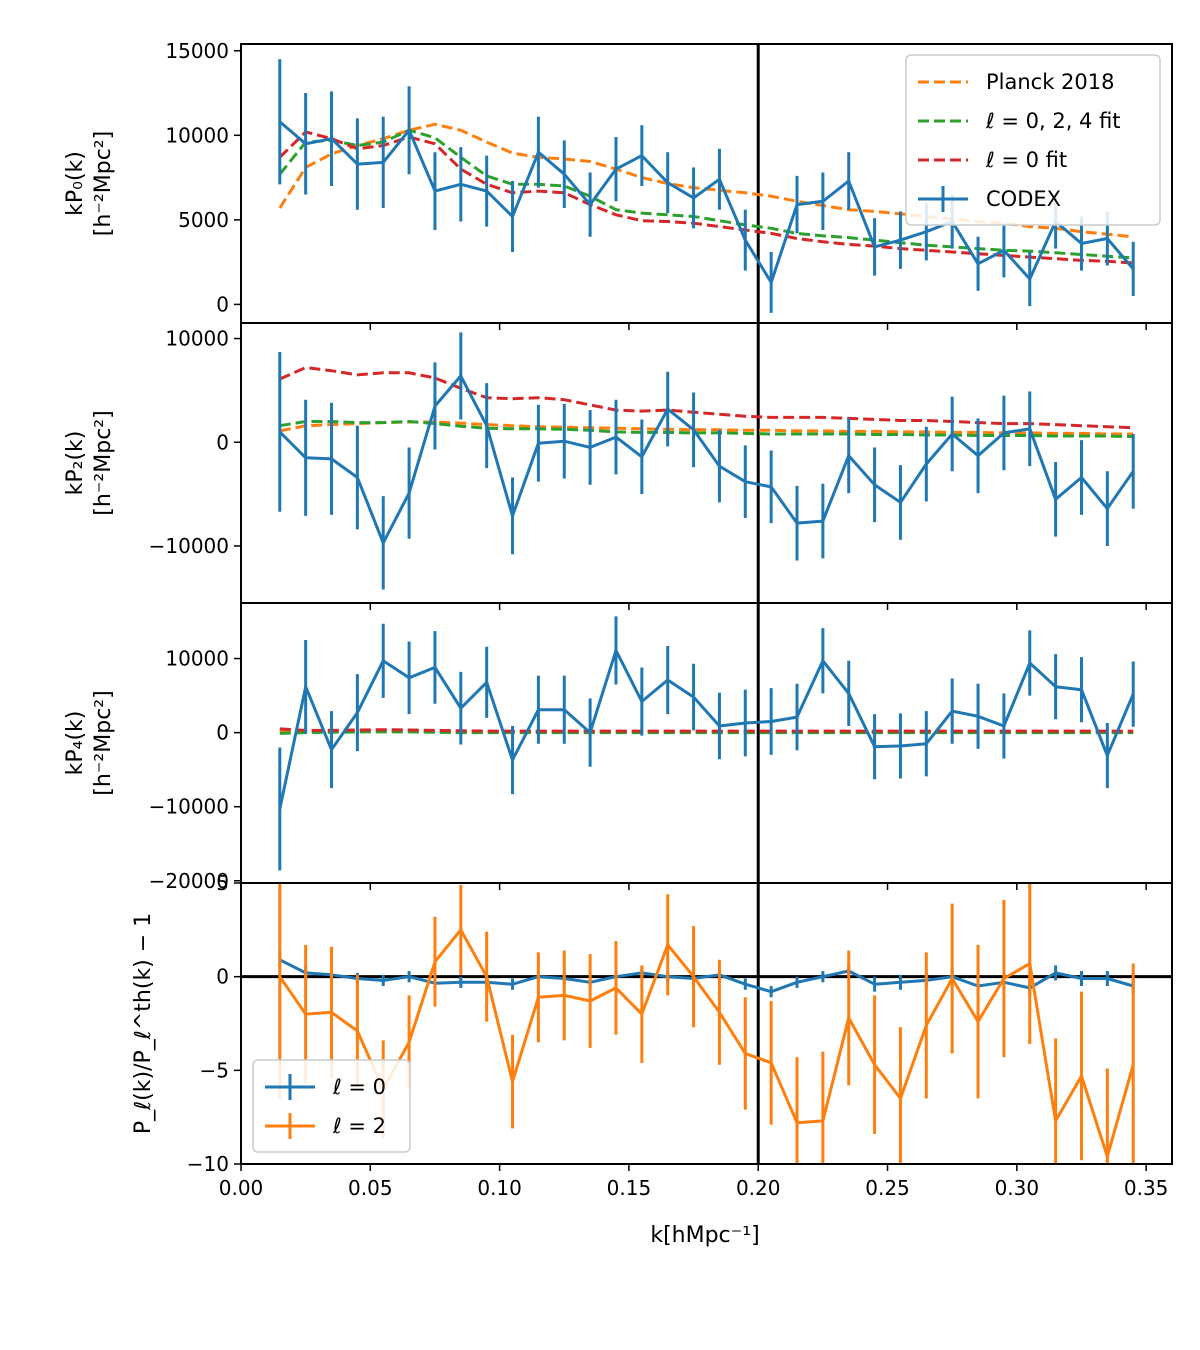  I want to click on series-planck-2018, so click(706, 428).